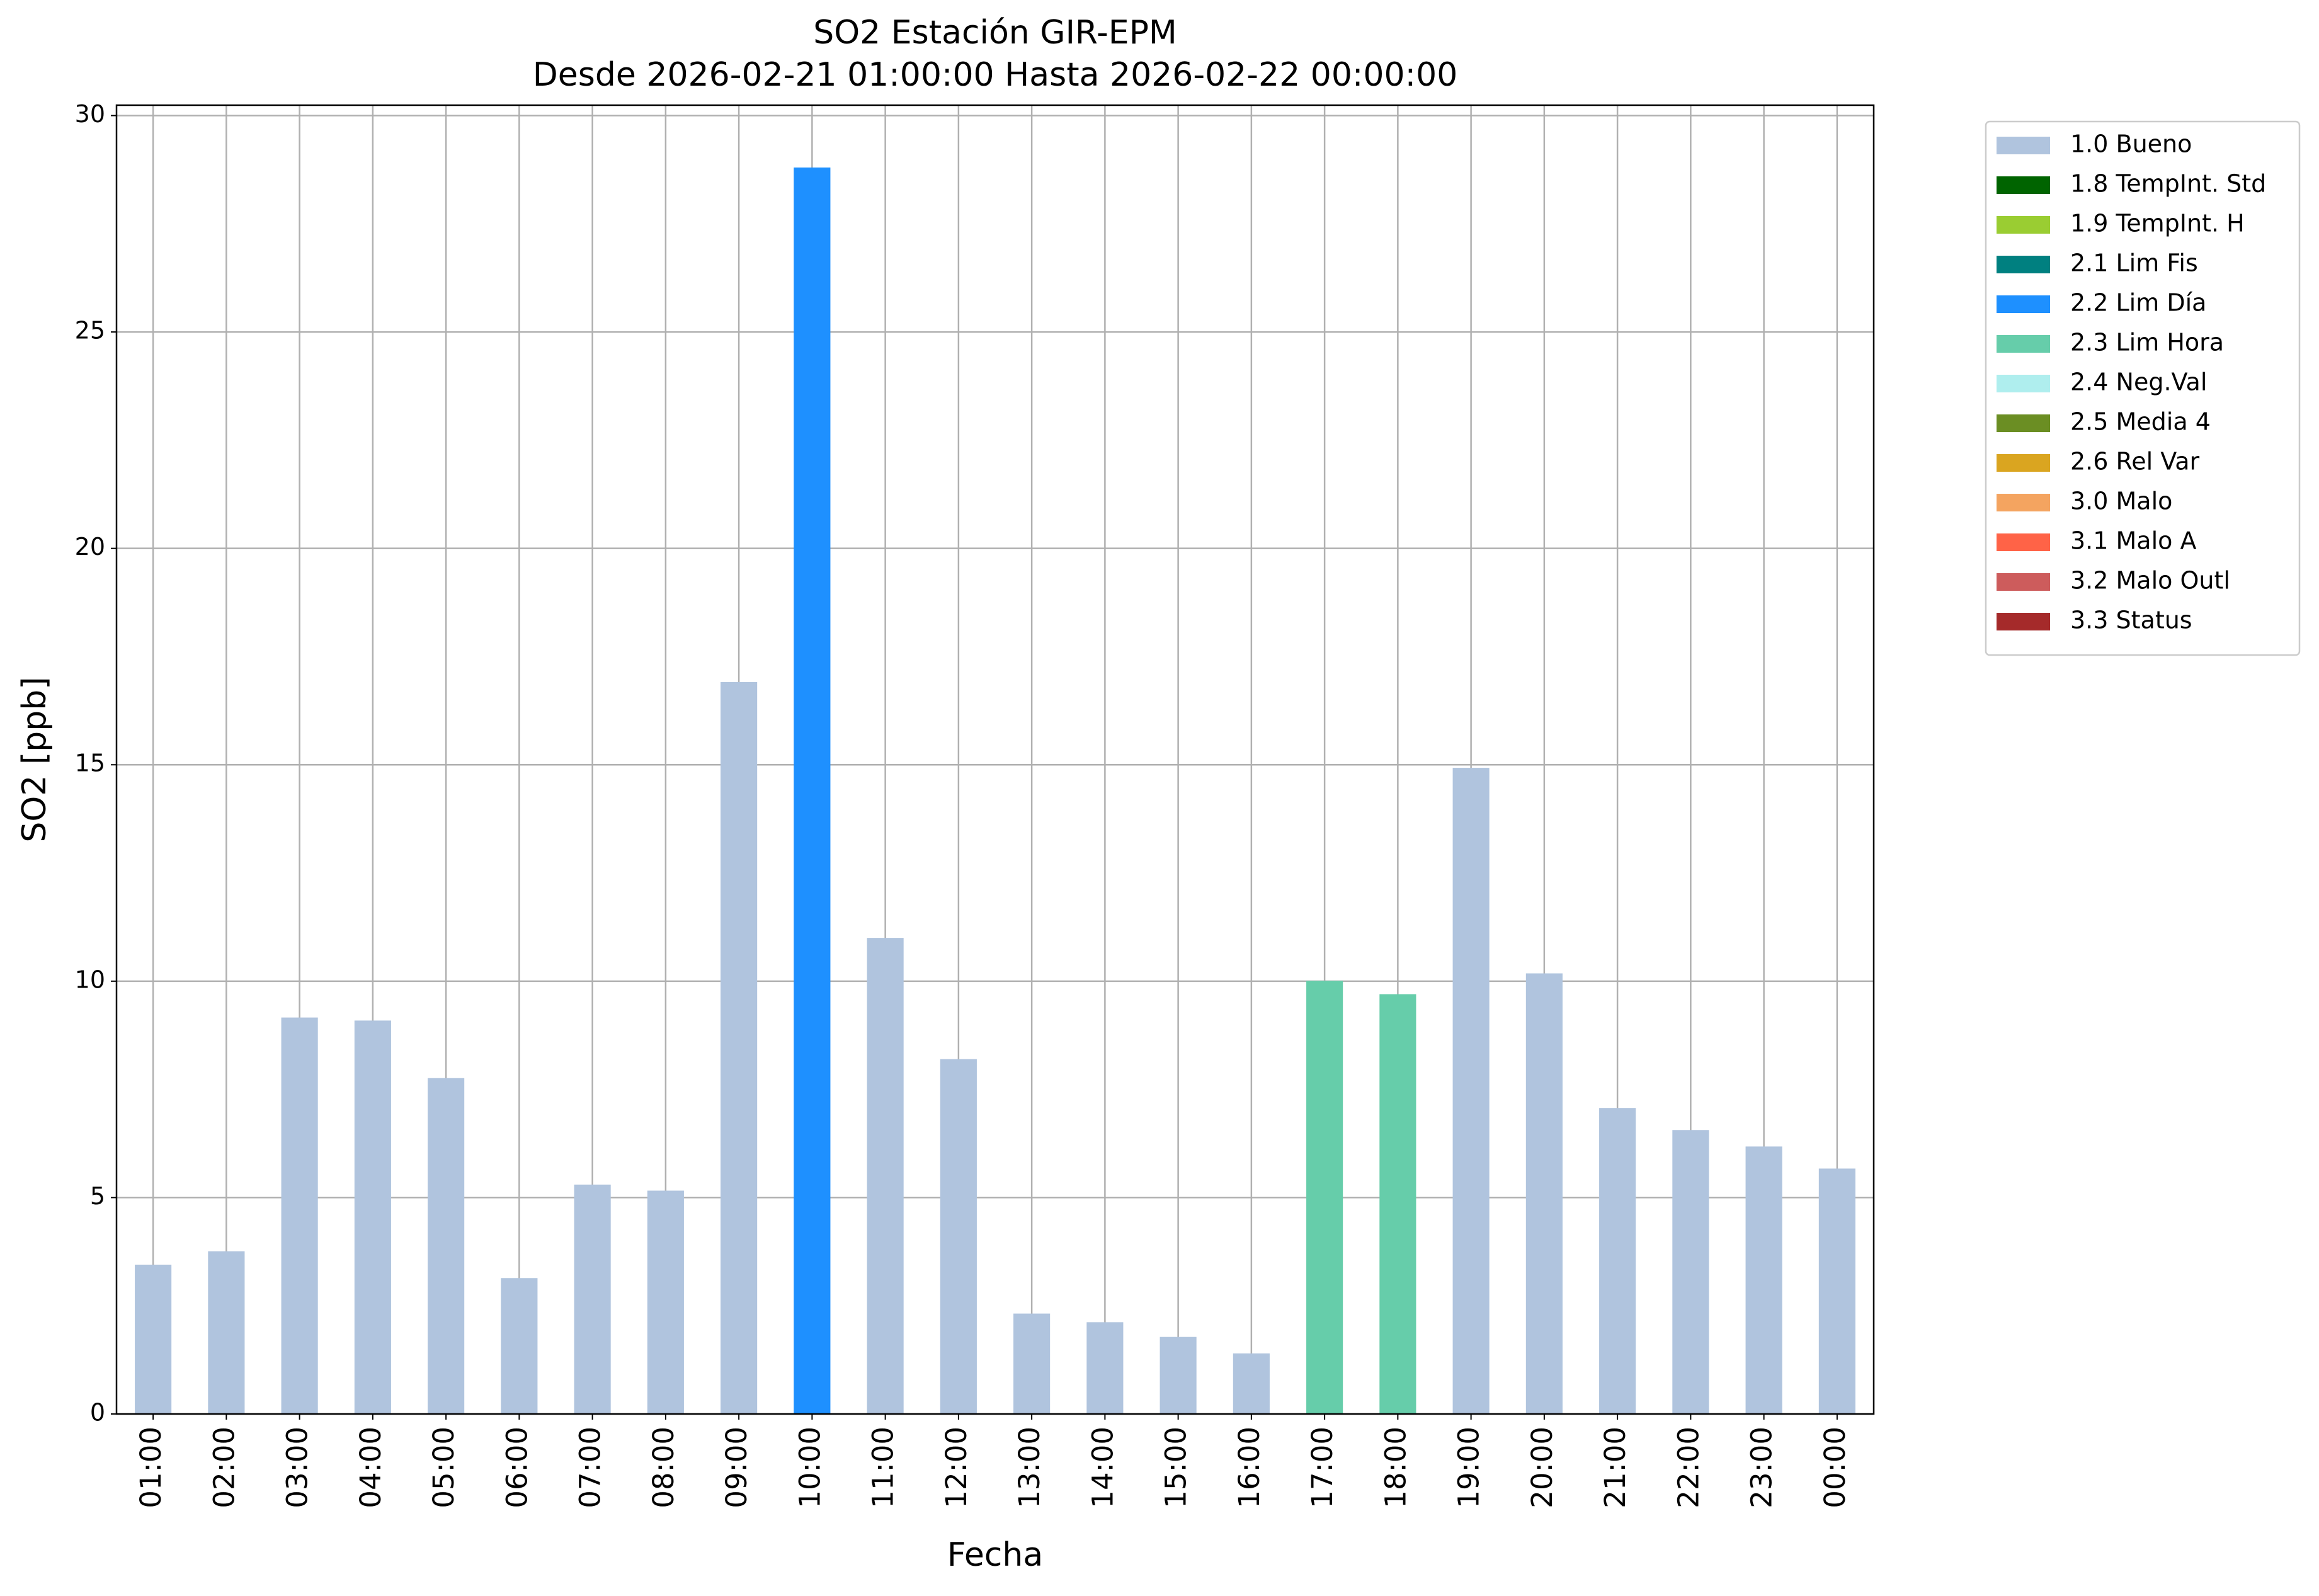  Describe the element at coordinates (1176, 1467) in the screenshot. I see `x-tick-label: 15:00` at that location.